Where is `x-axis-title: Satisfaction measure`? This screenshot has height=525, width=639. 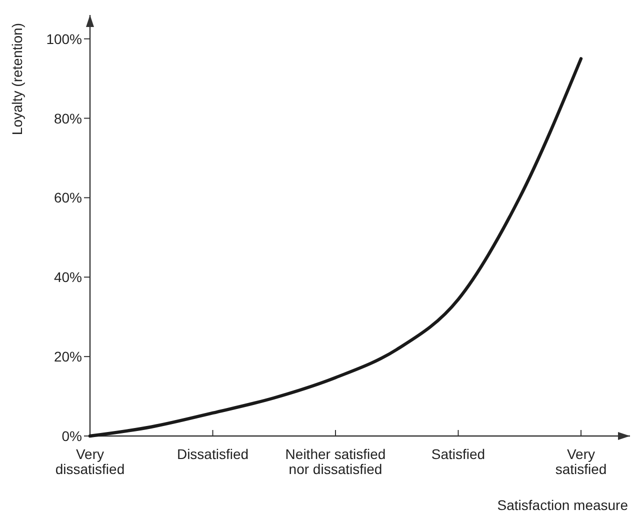
x-axis-title: Satisfaction measure is located at coordinates (562, 505).